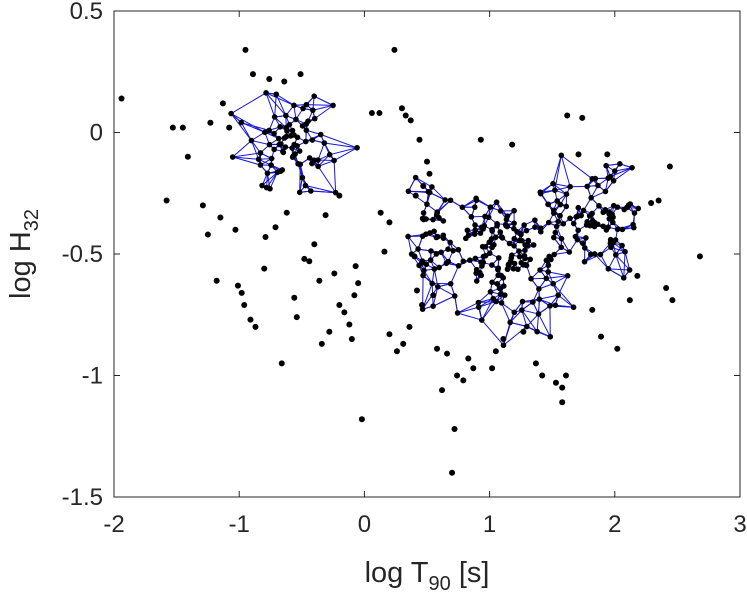 Image resolution: width=747 pixels, height=600 pixels. What do you see at coordinates (239, 524) in the screenshot?
I see `x-tick-label: -1` at bounding box center [239, 524].